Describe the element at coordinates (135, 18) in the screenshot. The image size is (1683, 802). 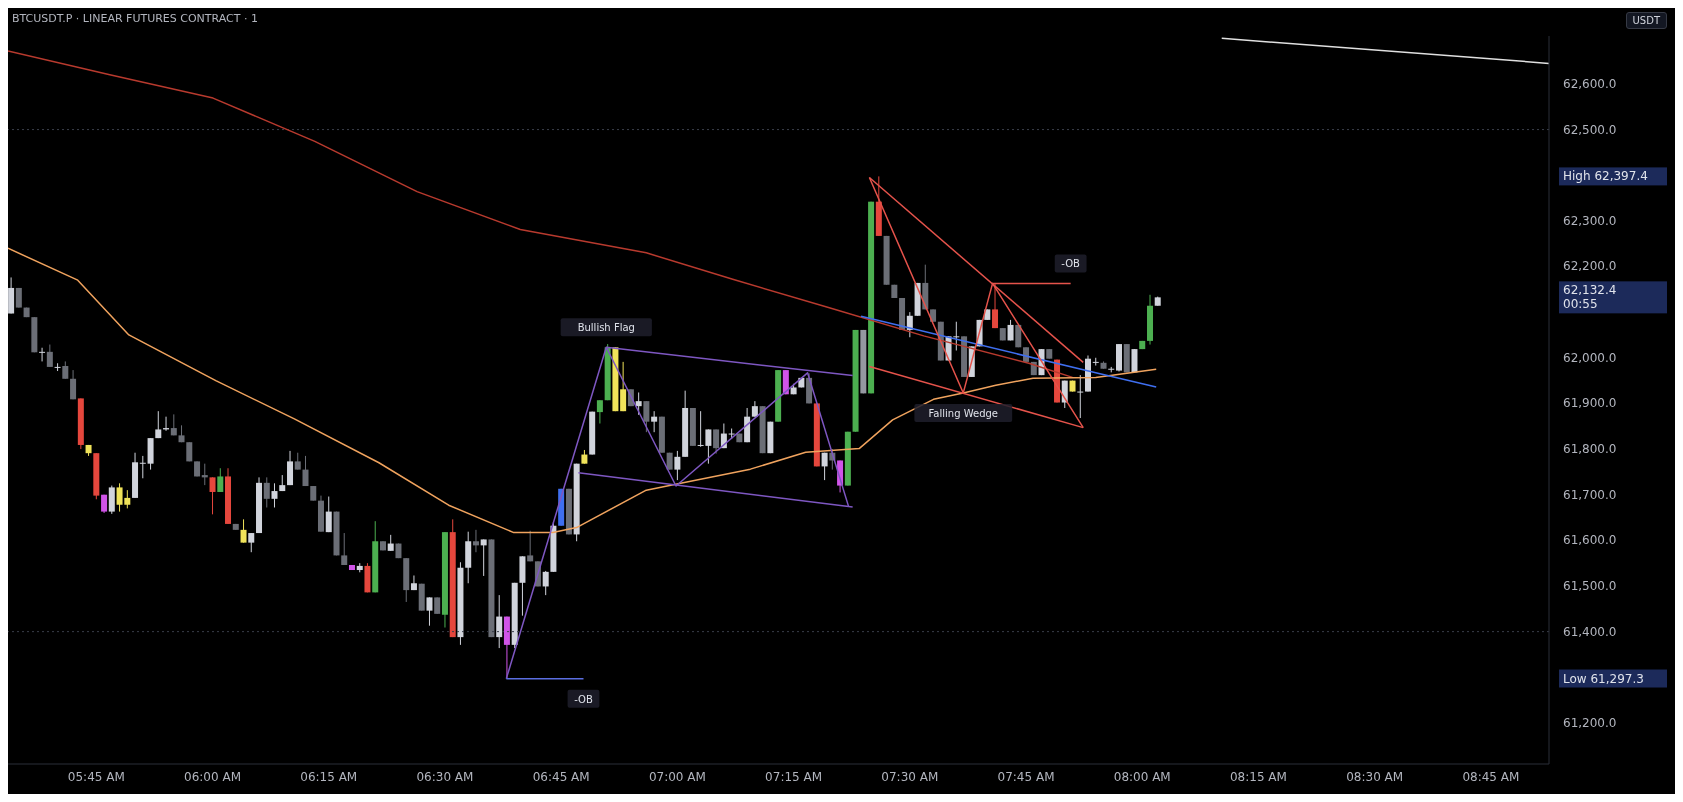
I see `chart-title: BTCUSDT.P · LINEAR FUTURES CONTRACT · 1` at that location.